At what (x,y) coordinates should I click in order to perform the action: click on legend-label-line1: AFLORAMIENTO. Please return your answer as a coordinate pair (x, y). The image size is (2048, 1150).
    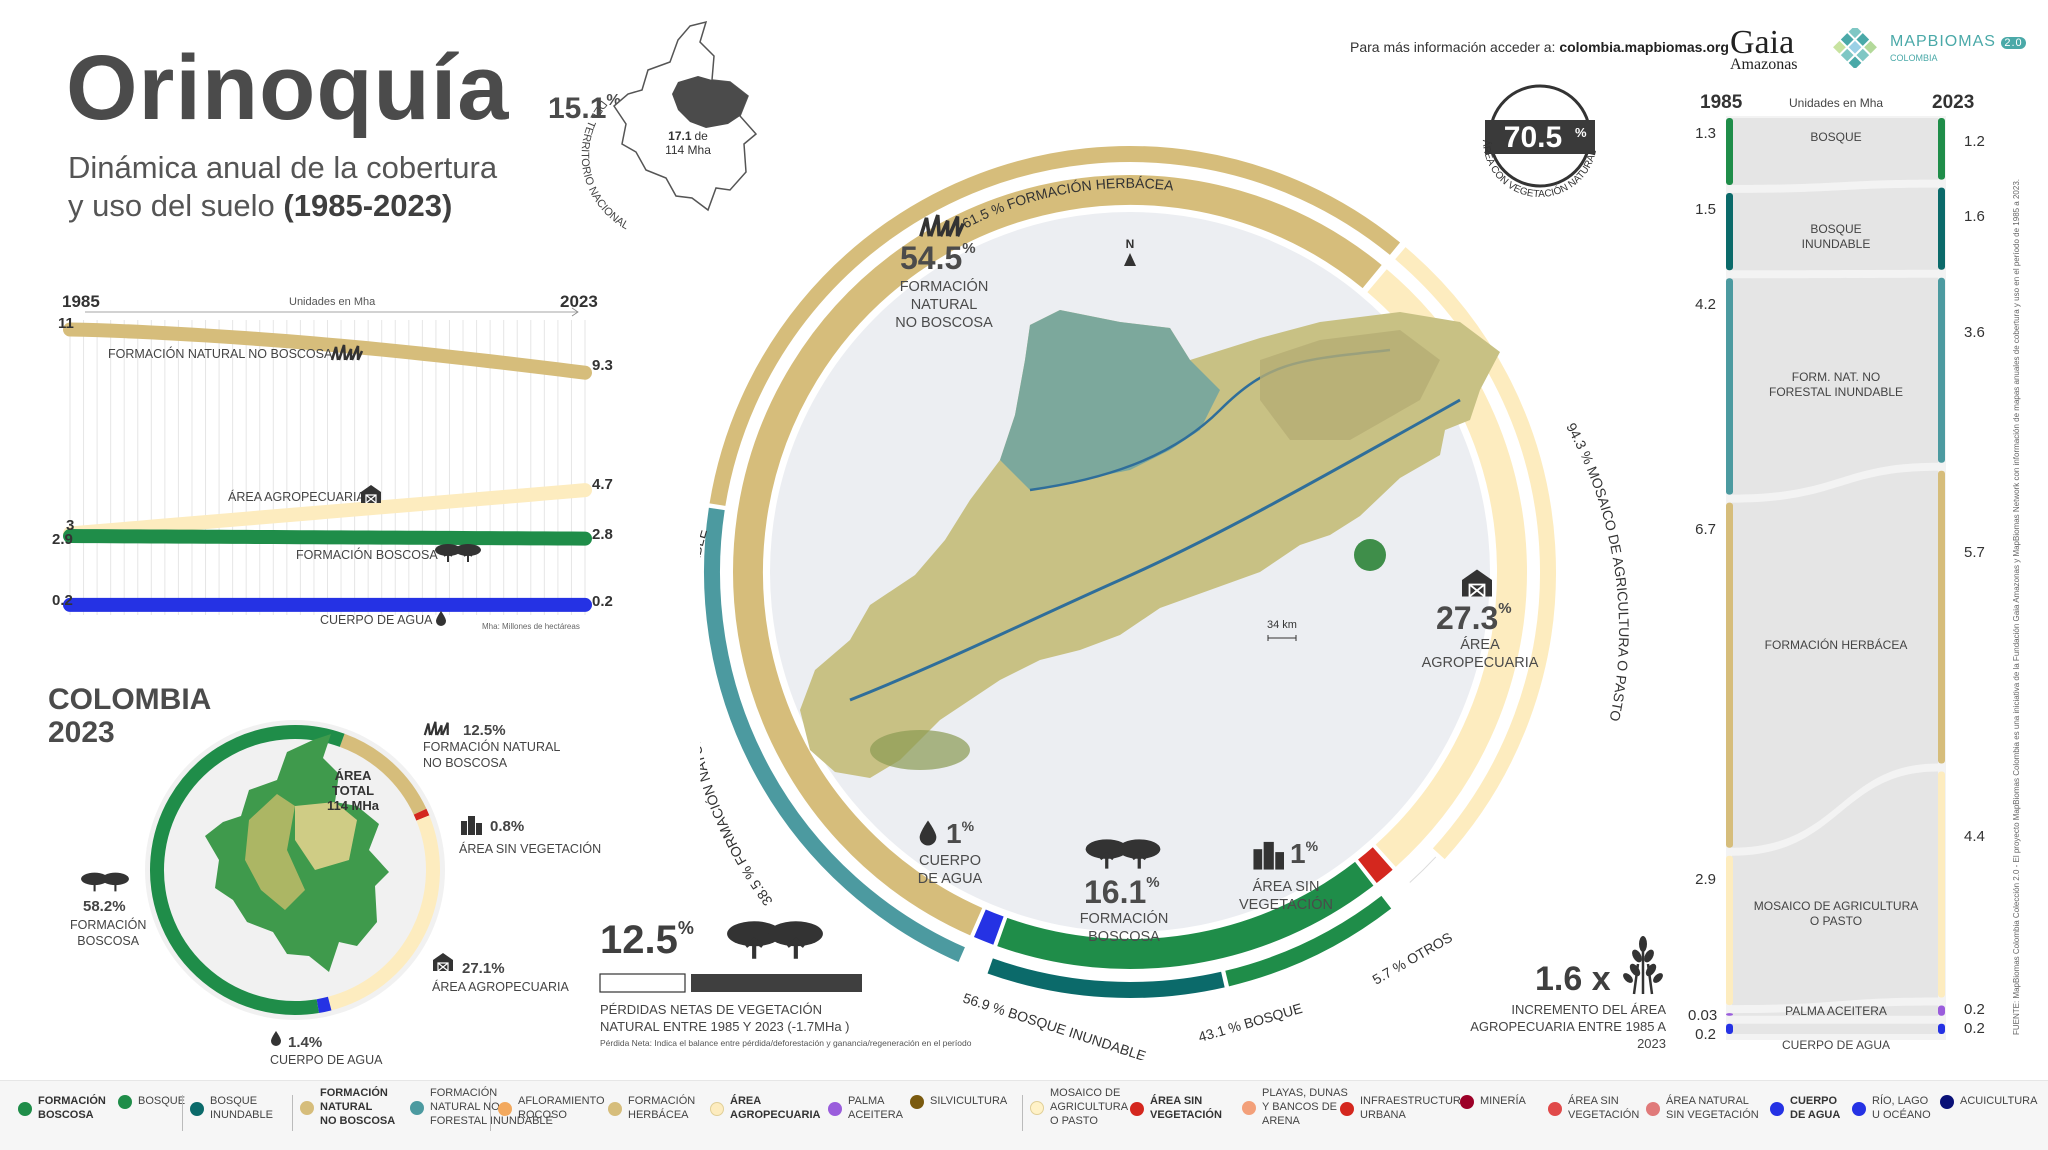
    Looking at the image, I should click on (561, 1101).